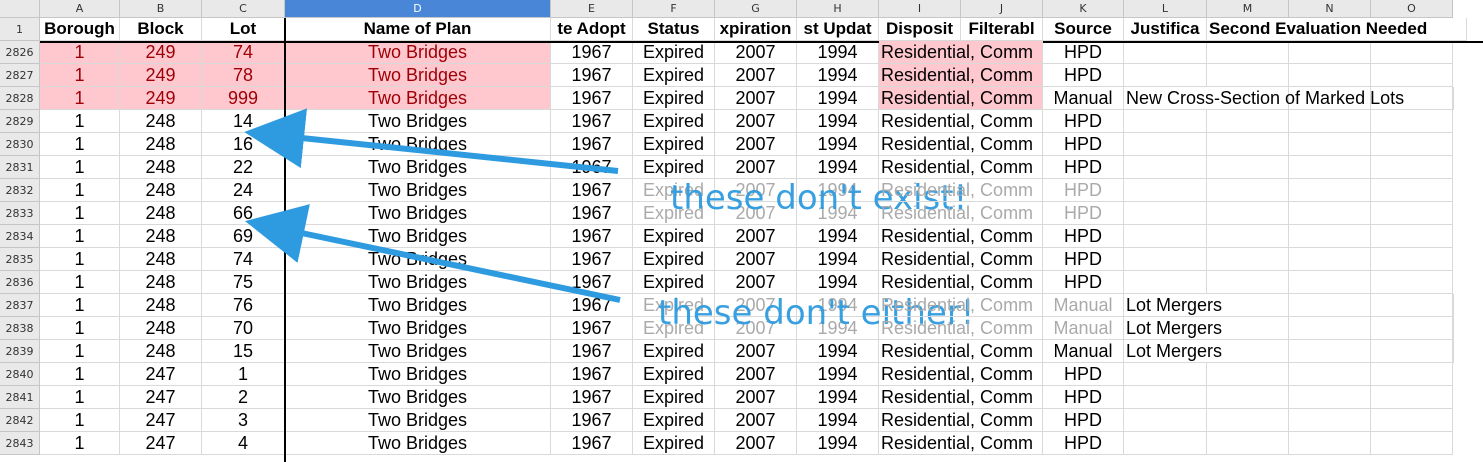 This screenshot has height=462, width=1483. I want to click on column-header-e: E, so click(592, 9).